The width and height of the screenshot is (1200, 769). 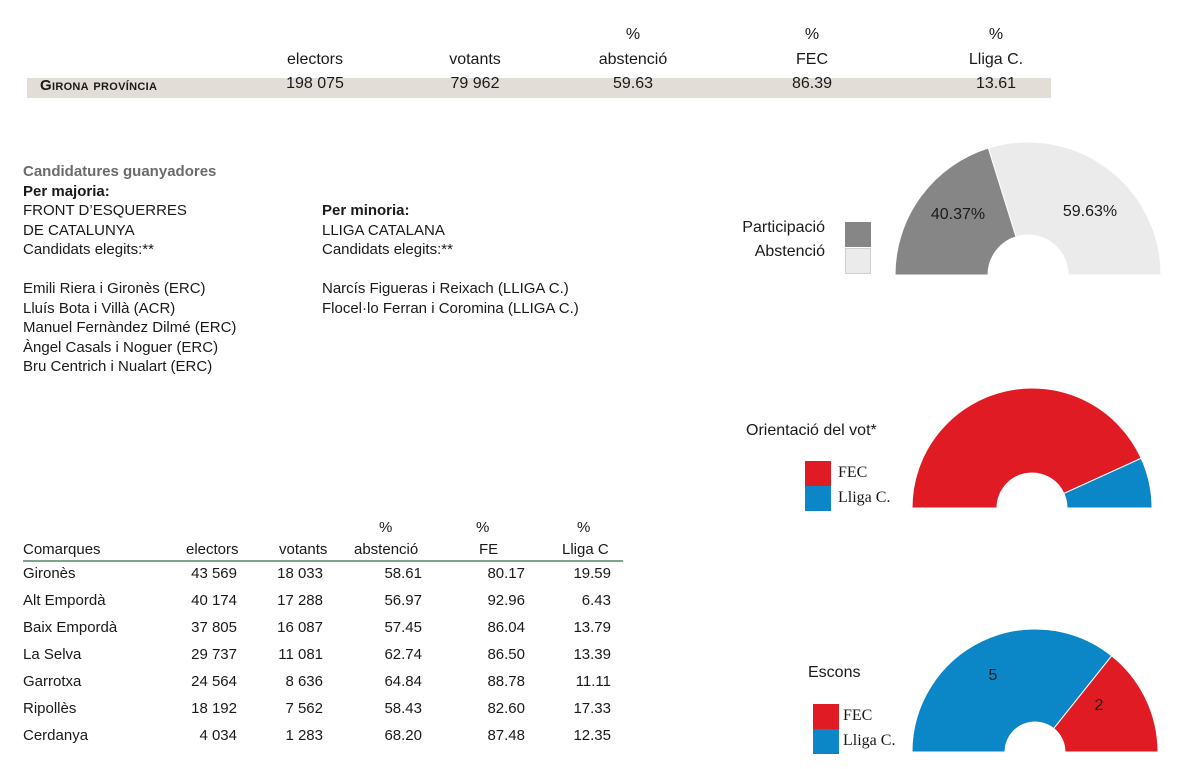 I want to click on table-row: Garrotxa 24 564 8 636 64.84 88.78 11.11, so click(x=323, y=682).